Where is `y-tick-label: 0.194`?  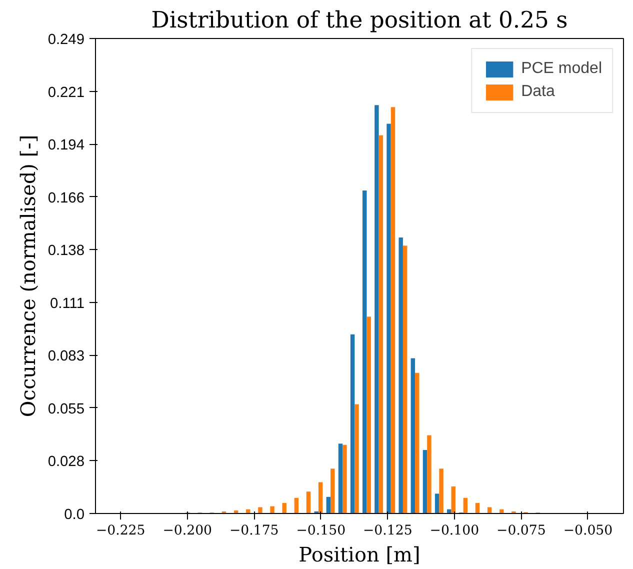
y-tick-label: 0.194 is located at coordinates (66, 146).